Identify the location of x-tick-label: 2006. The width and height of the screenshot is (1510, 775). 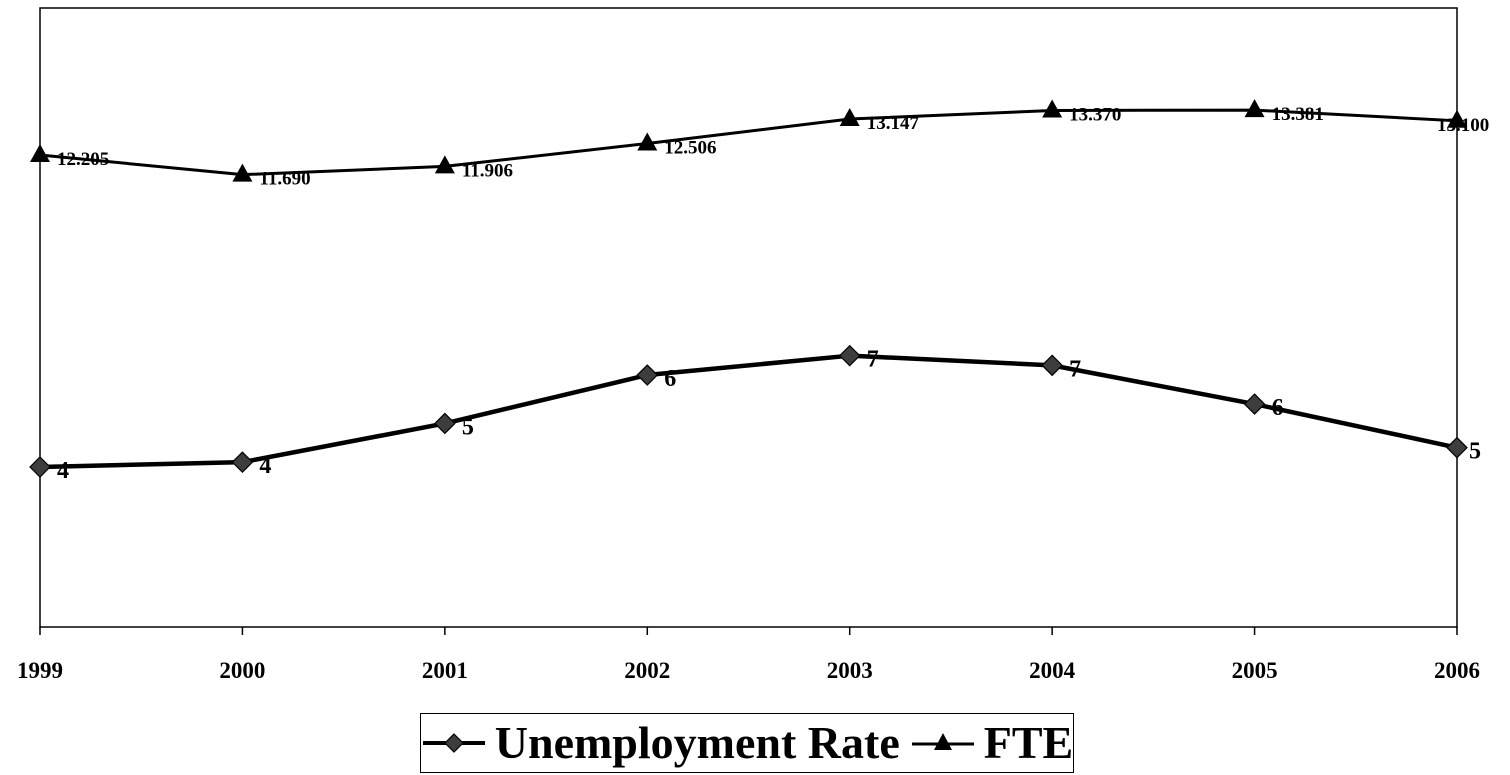
(1457, 670).